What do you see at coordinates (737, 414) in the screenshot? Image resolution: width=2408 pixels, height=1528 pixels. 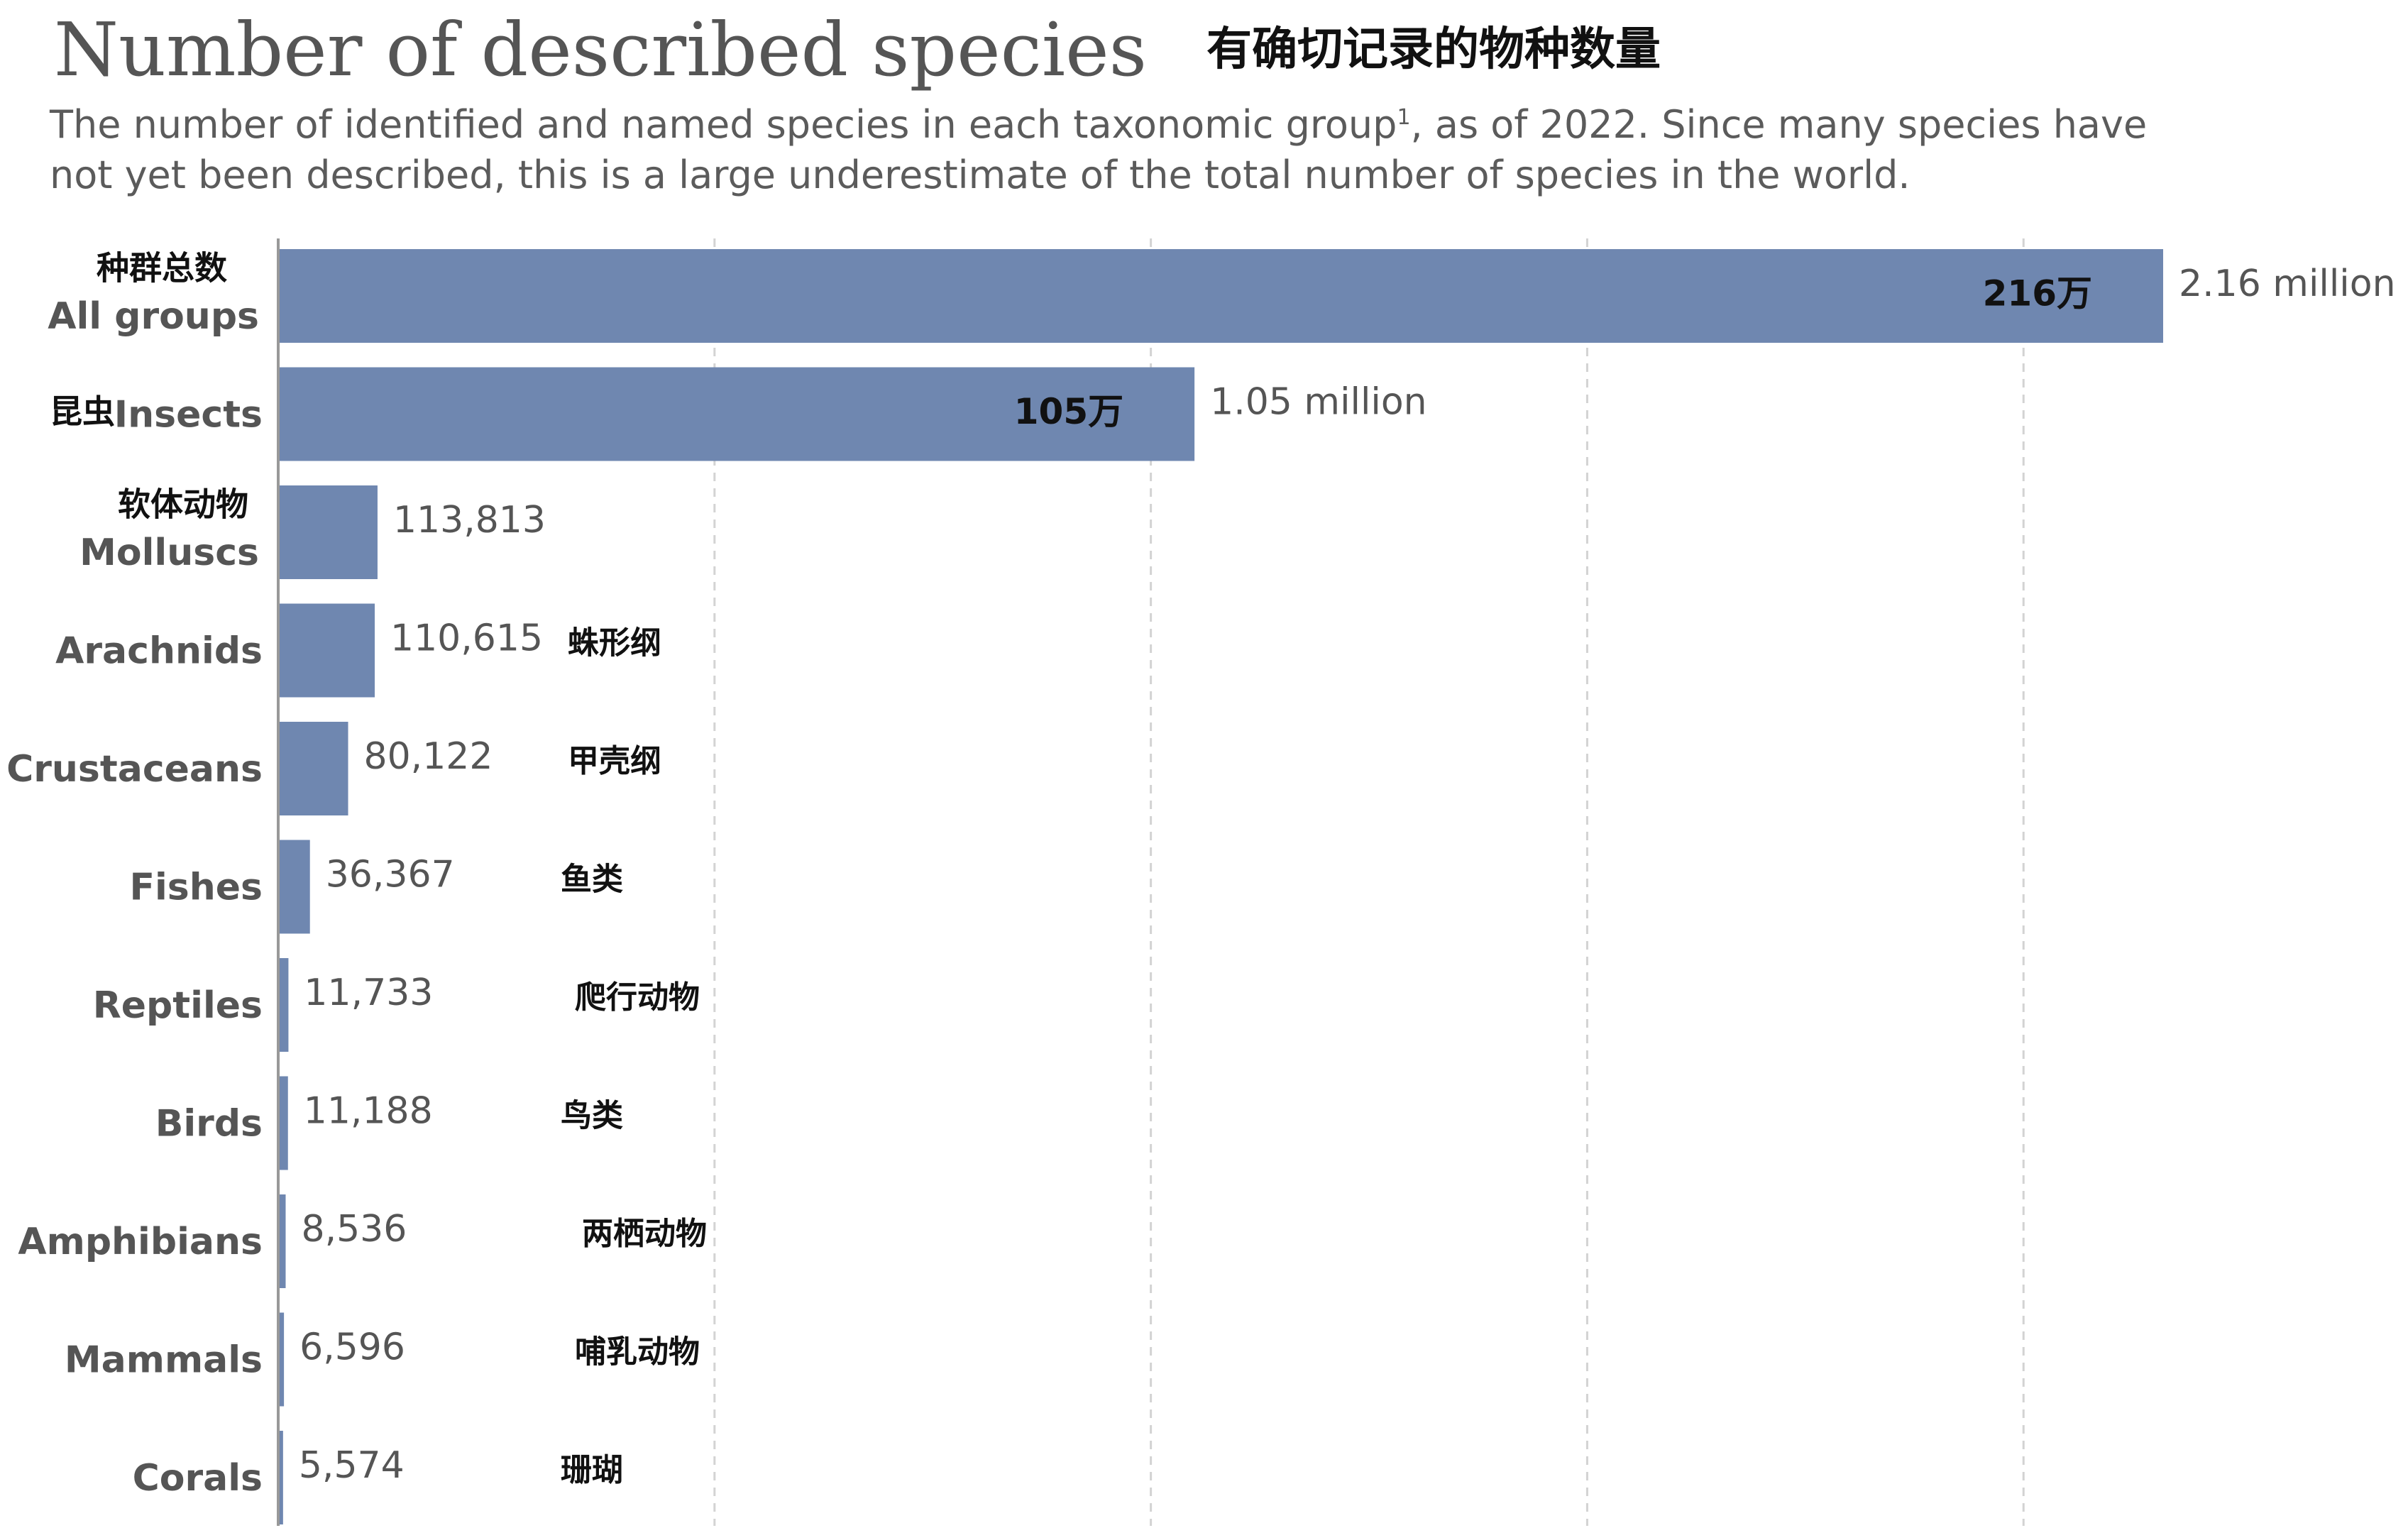 I see `bar-insects` at bounding box center [737, 414].